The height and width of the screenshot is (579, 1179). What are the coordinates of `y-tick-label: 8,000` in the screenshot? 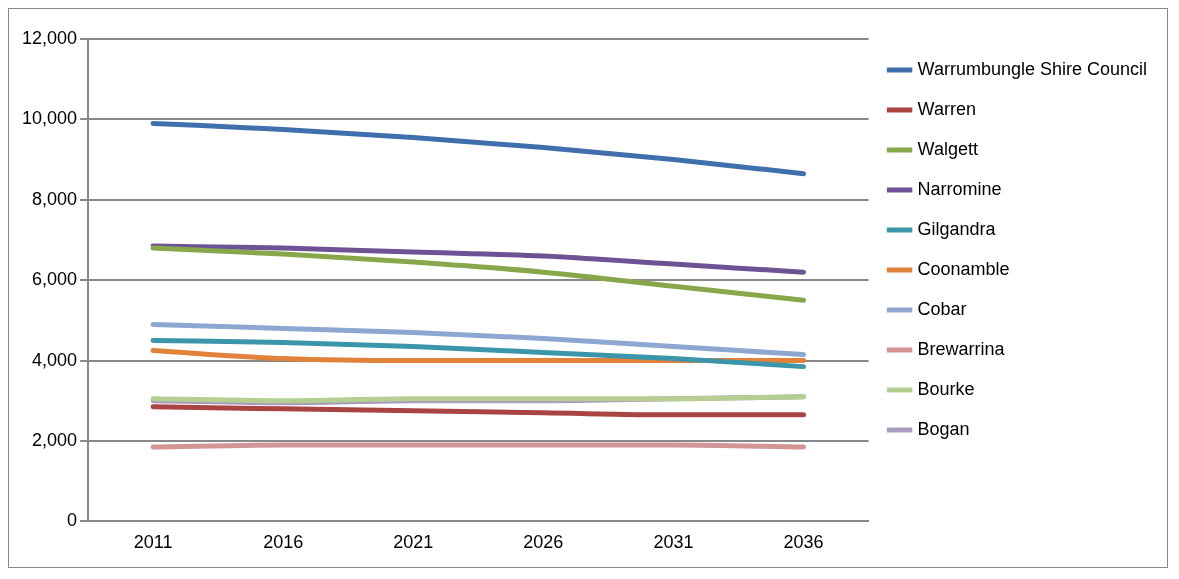 It's located at (55, 198).